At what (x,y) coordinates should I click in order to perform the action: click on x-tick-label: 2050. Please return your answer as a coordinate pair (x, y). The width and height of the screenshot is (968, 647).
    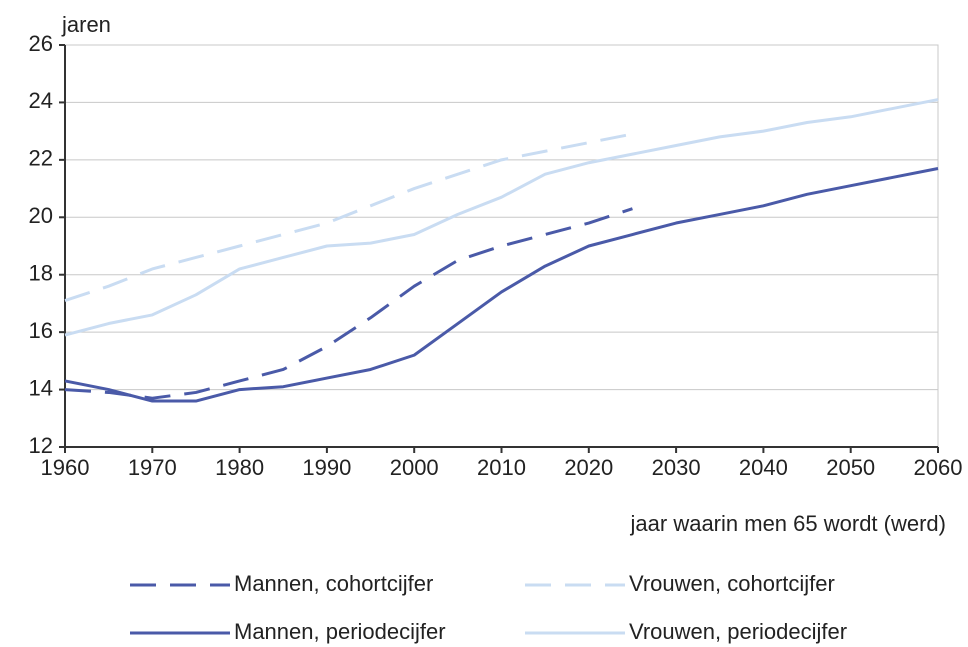
    Looking at the image, I should click on (850, 467).